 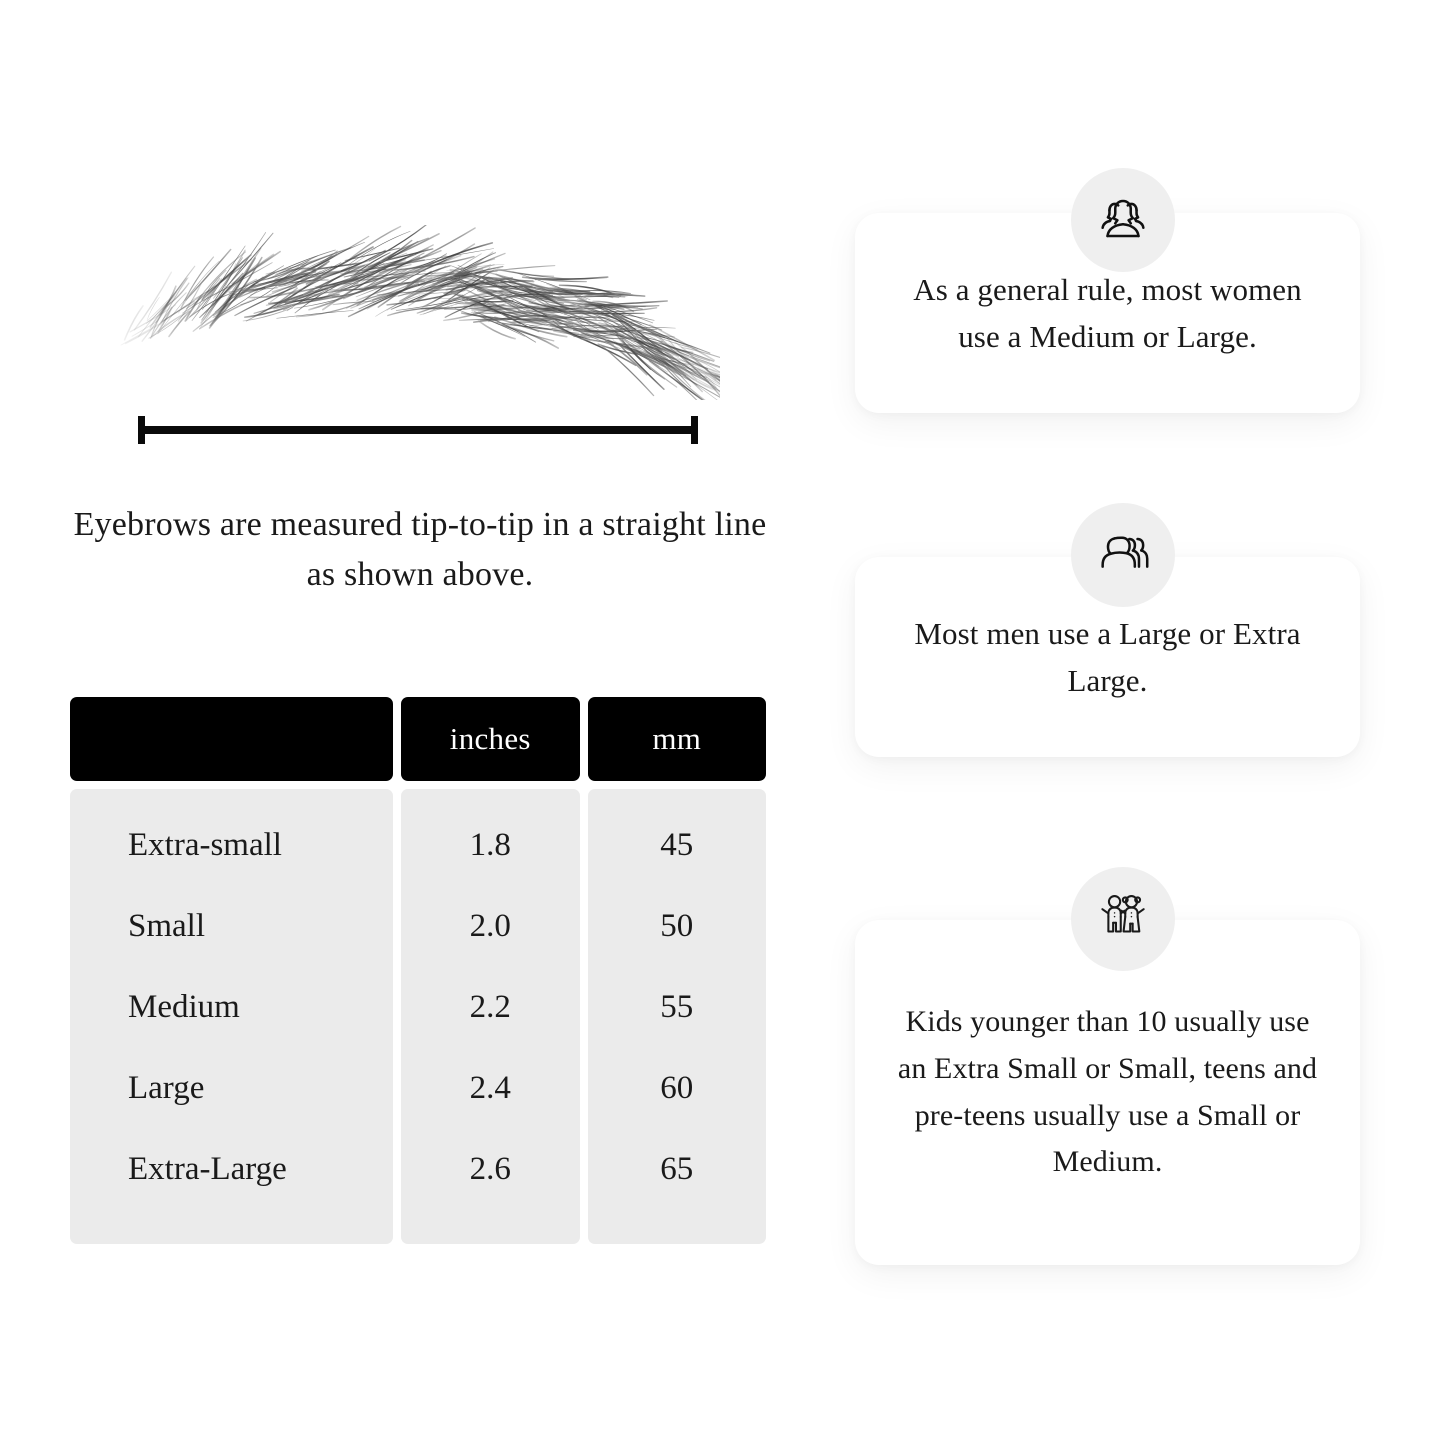 I want to click on table-cell-inches: 2.4, so click(x=490, y=1088).